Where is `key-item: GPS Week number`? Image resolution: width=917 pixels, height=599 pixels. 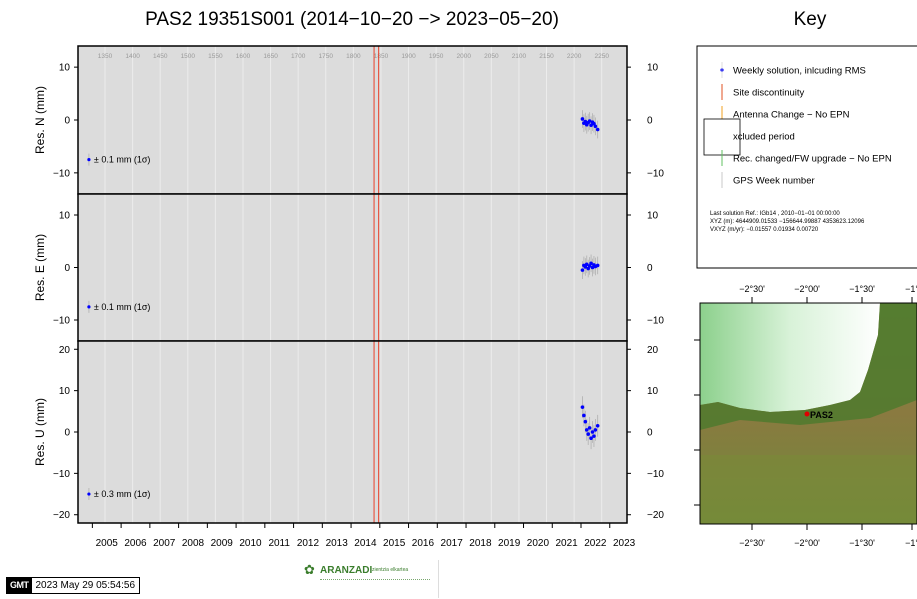 key-item: GPS Week number is located at coordinates (768, 180).